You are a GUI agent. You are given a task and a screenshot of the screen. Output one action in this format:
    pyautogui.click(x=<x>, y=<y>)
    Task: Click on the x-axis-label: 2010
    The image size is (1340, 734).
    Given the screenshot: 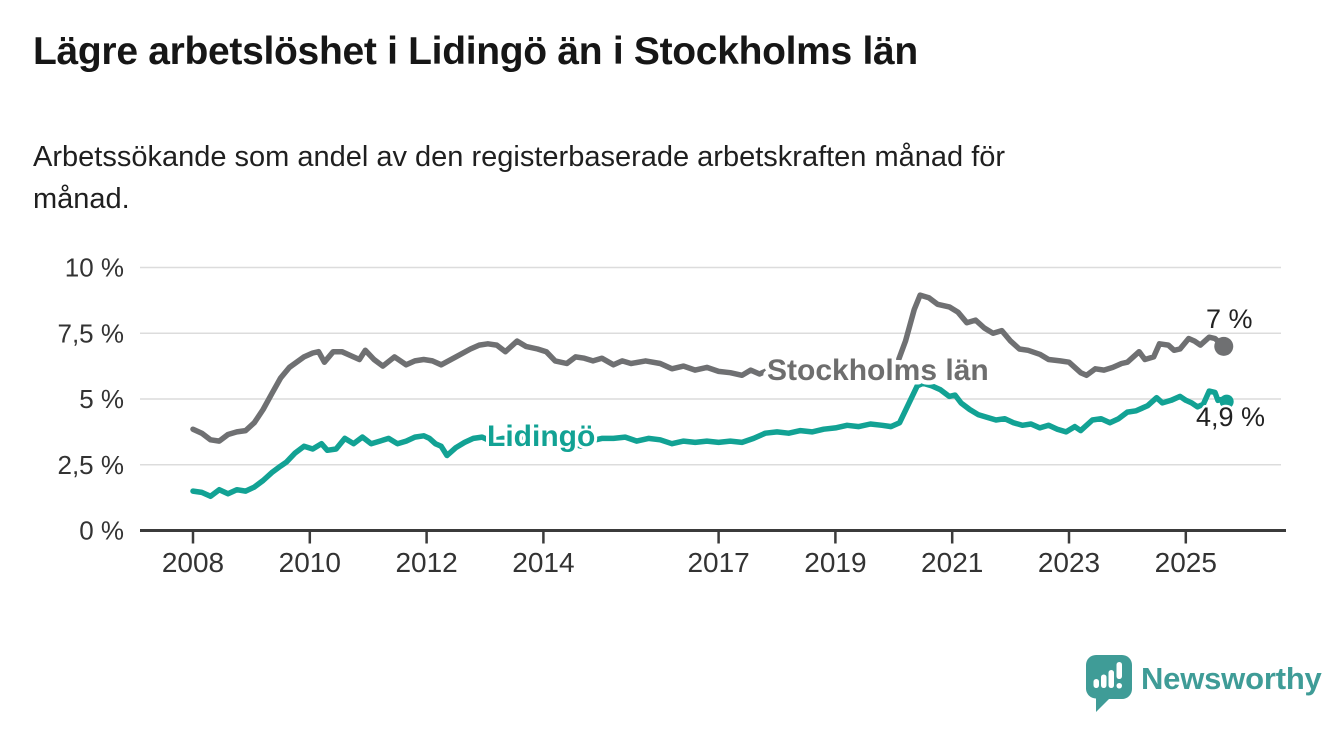 What is the action you would take?
    pyautogui.click(x=310, y=562)
    